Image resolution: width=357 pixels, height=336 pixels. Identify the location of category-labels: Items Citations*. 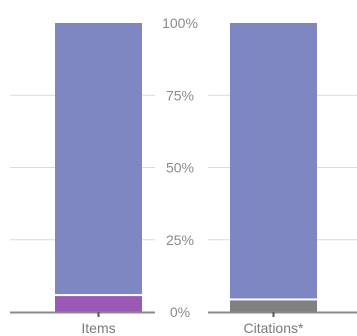
(192, 328).